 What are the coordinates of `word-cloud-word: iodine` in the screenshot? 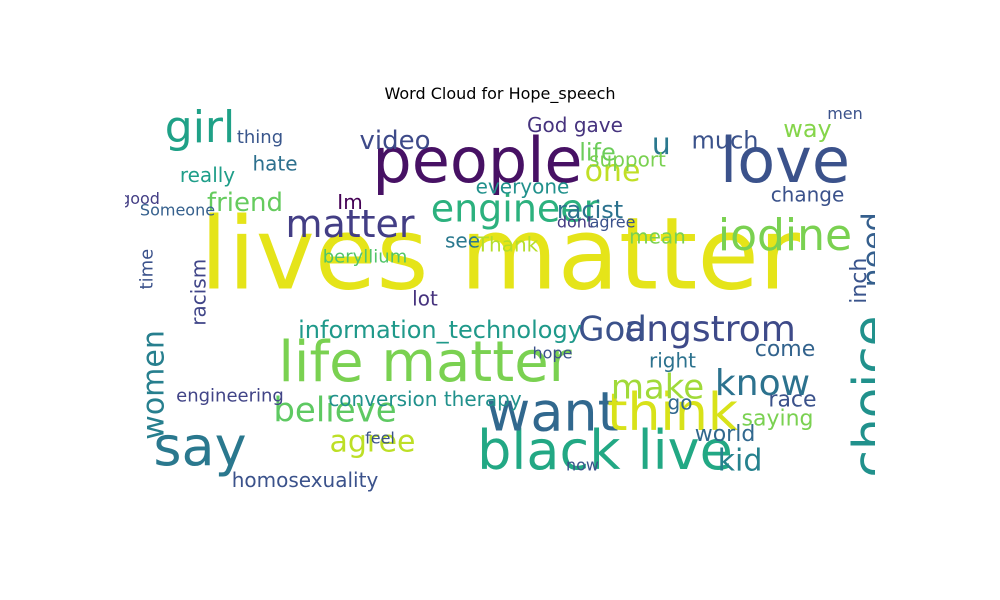 It's located at (785, 235).